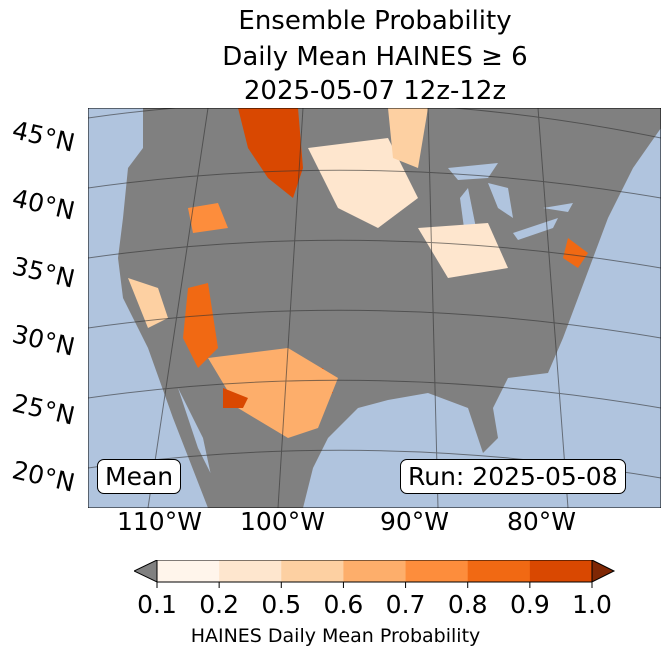 The height and width of the screenshot is (658, 671). What do you see at coordinates (43, 204) in the screenshot?
I see `lat-label: 40°N` at bounding box center [43, 204].